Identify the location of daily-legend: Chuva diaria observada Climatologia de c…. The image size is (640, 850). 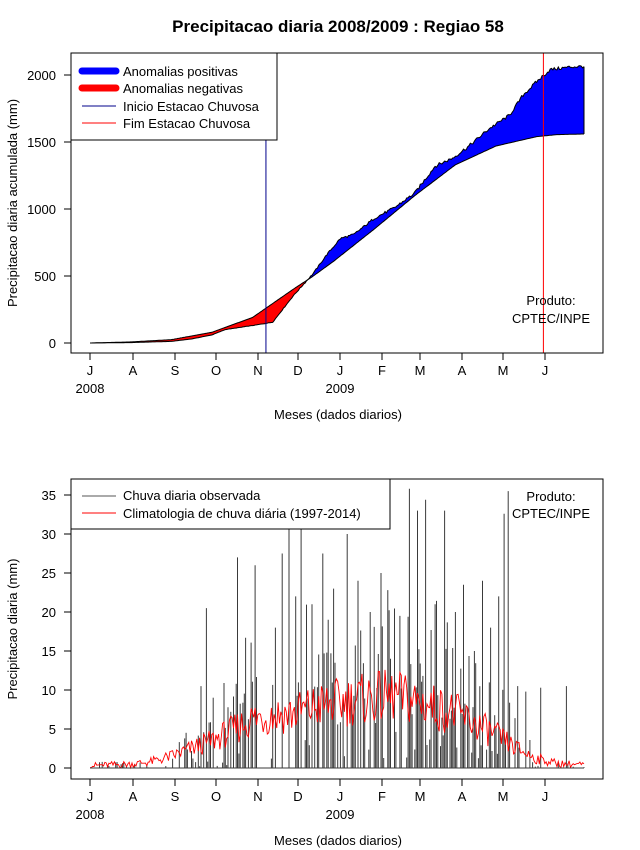
(230, 504).